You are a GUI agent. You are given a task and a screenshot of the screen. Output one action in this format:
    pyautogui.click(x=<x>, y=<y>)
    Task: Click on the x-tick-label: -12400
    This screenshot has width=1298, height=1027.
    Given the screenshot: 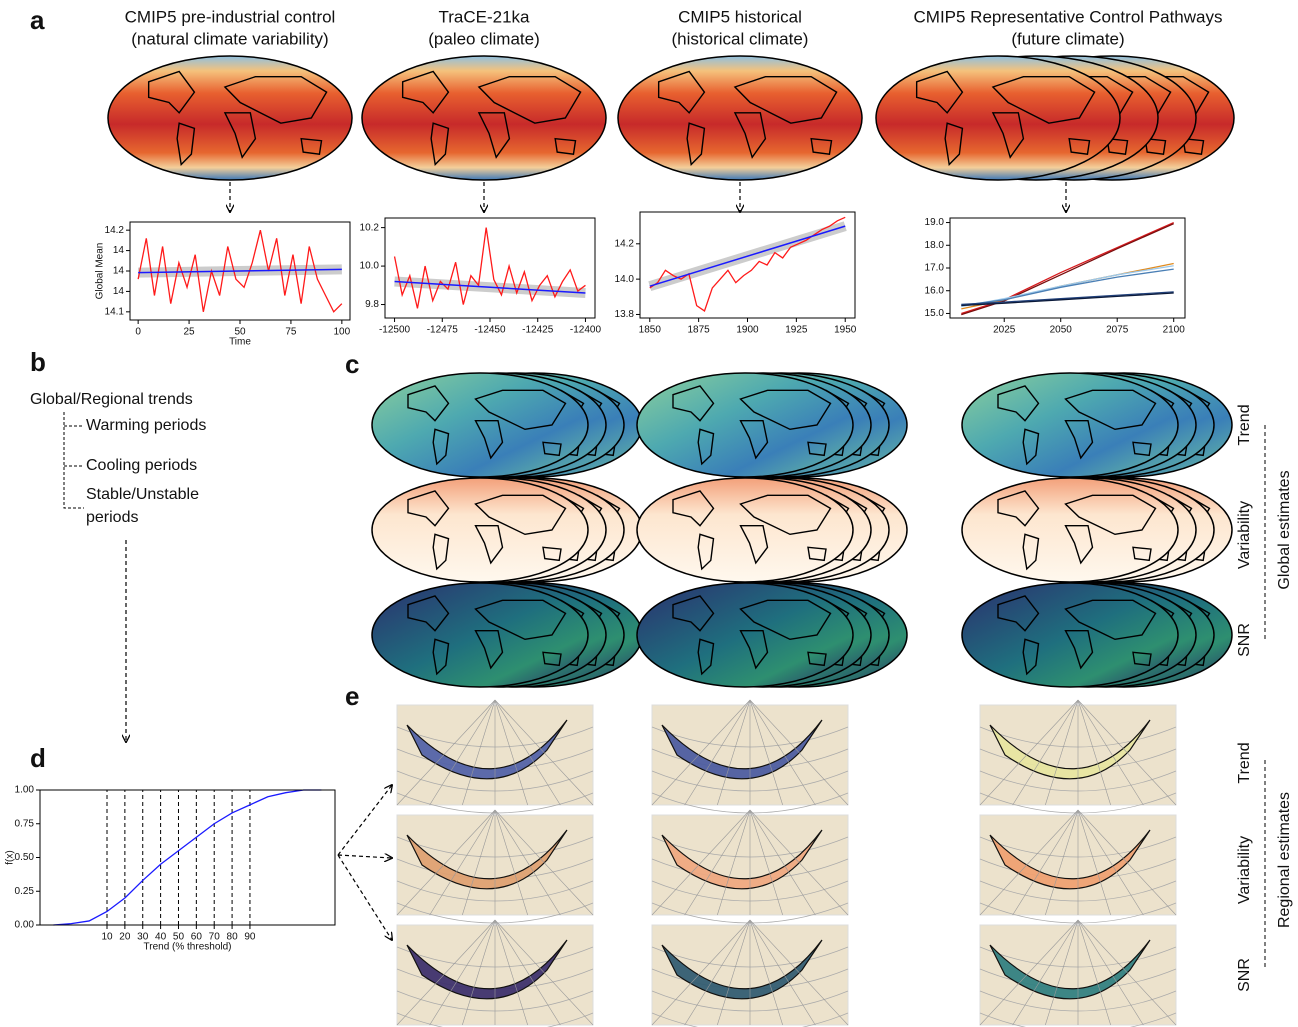 What is the action you would take?
    pyautogui.click(x=586, y=330)
    